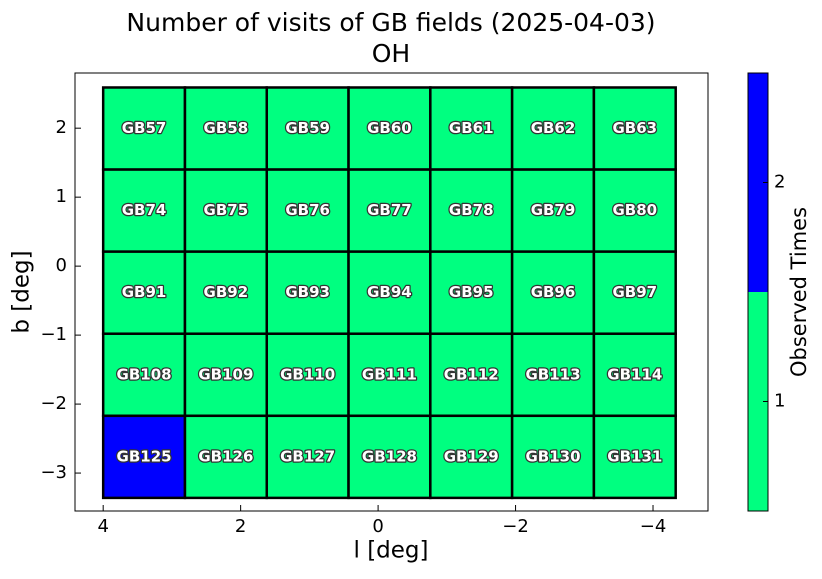 This screenshot has height=579, width=822. Describe the element at coordinates (389, 456) in the screenshot. I see `field-label: GB128` at that location.